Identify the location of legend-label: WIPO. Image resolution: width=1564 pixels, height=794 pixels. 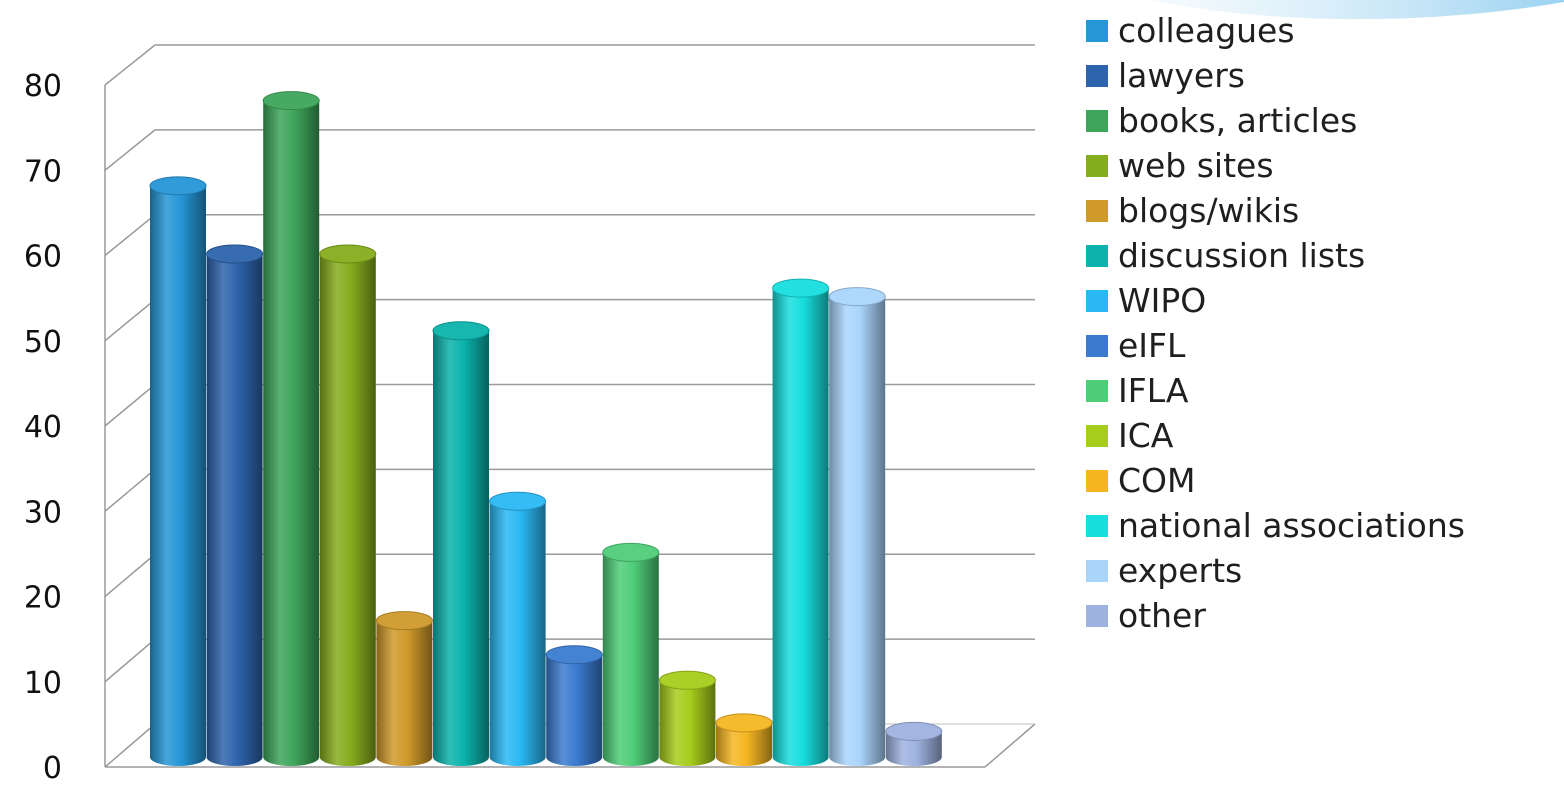
(1162, 300).